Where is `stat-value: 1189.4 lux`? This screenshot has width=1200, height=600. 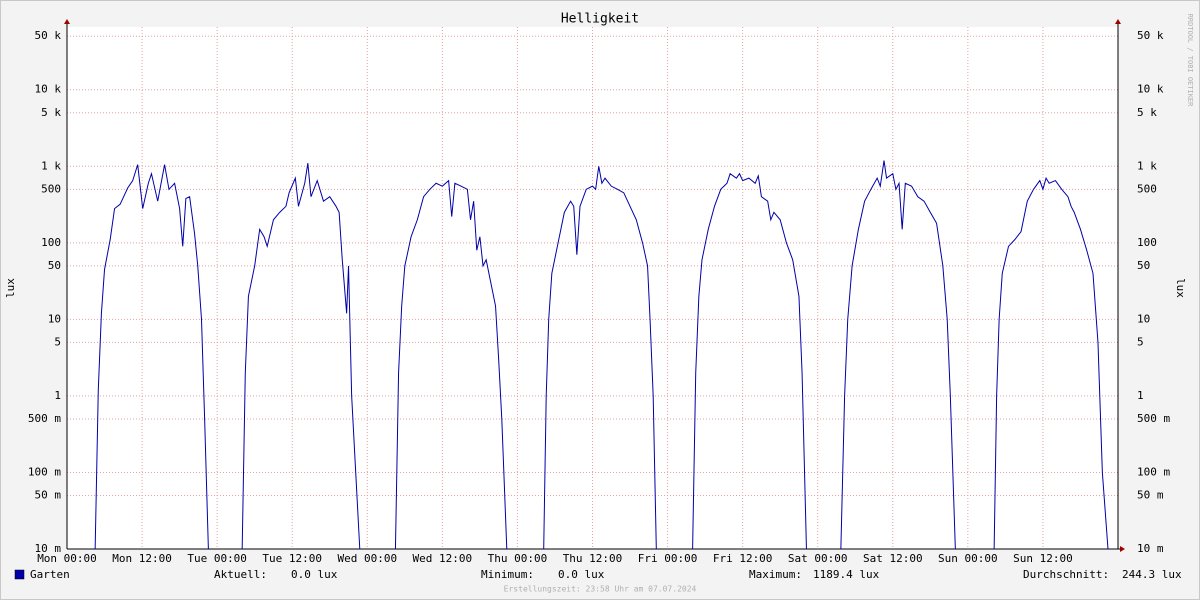
stat-value: 1189.4 lux is located at coordinates (846, 574).